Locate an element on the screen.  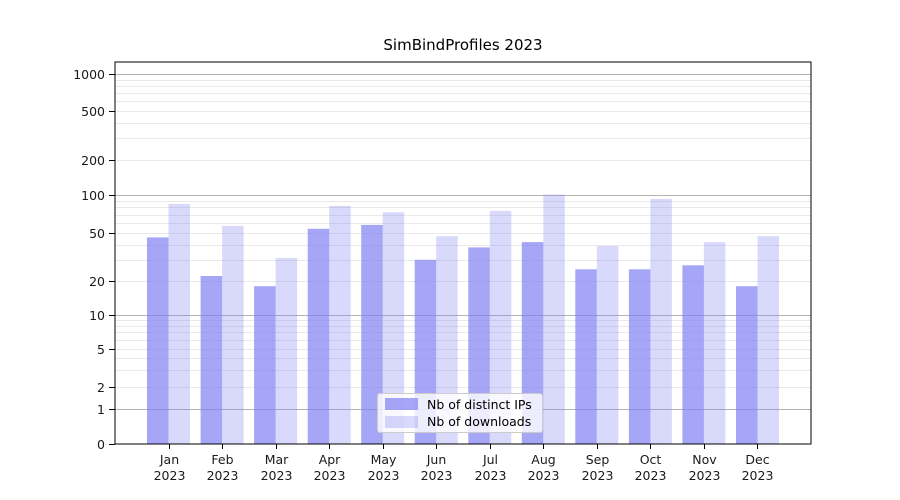
x-tick-label-year-mar: 2023 is located at coordinates (277, 475).